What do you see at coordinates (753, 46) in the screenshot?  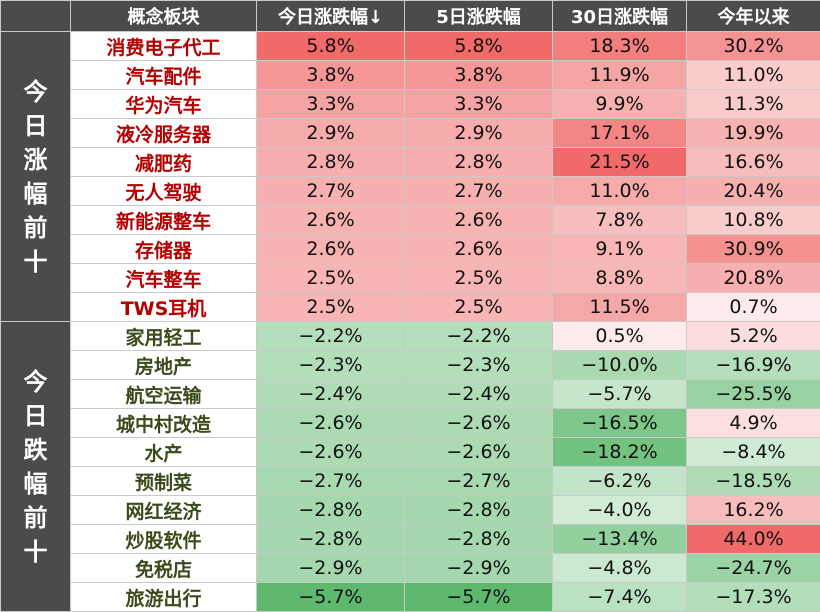 I see `ytd-change-cell: 30.2%` at bounding box center [753, 46].